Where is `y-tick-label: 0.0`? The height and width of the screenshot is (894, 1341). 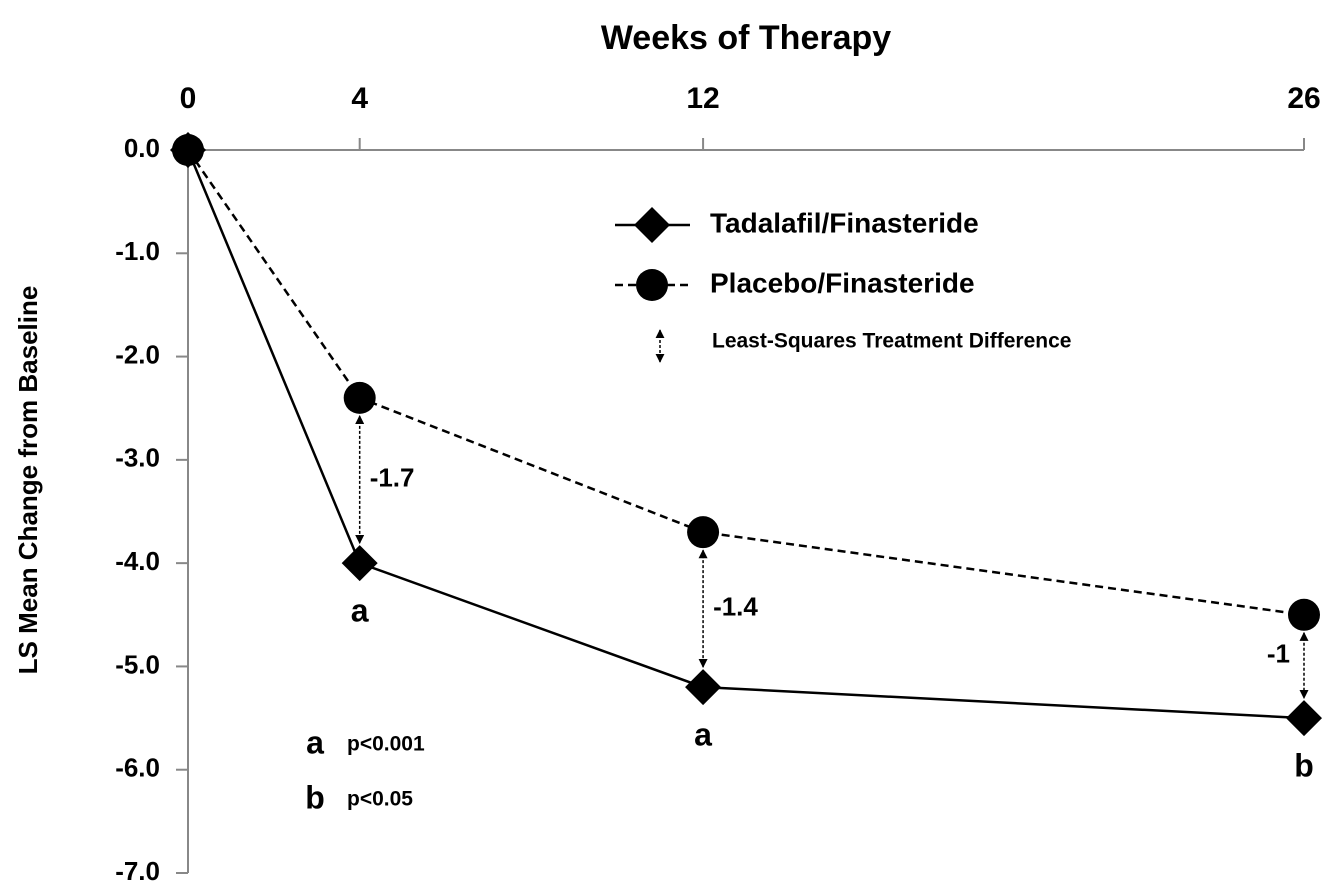
y-tick-label: 0.0 is located at coordinates (142, 148).